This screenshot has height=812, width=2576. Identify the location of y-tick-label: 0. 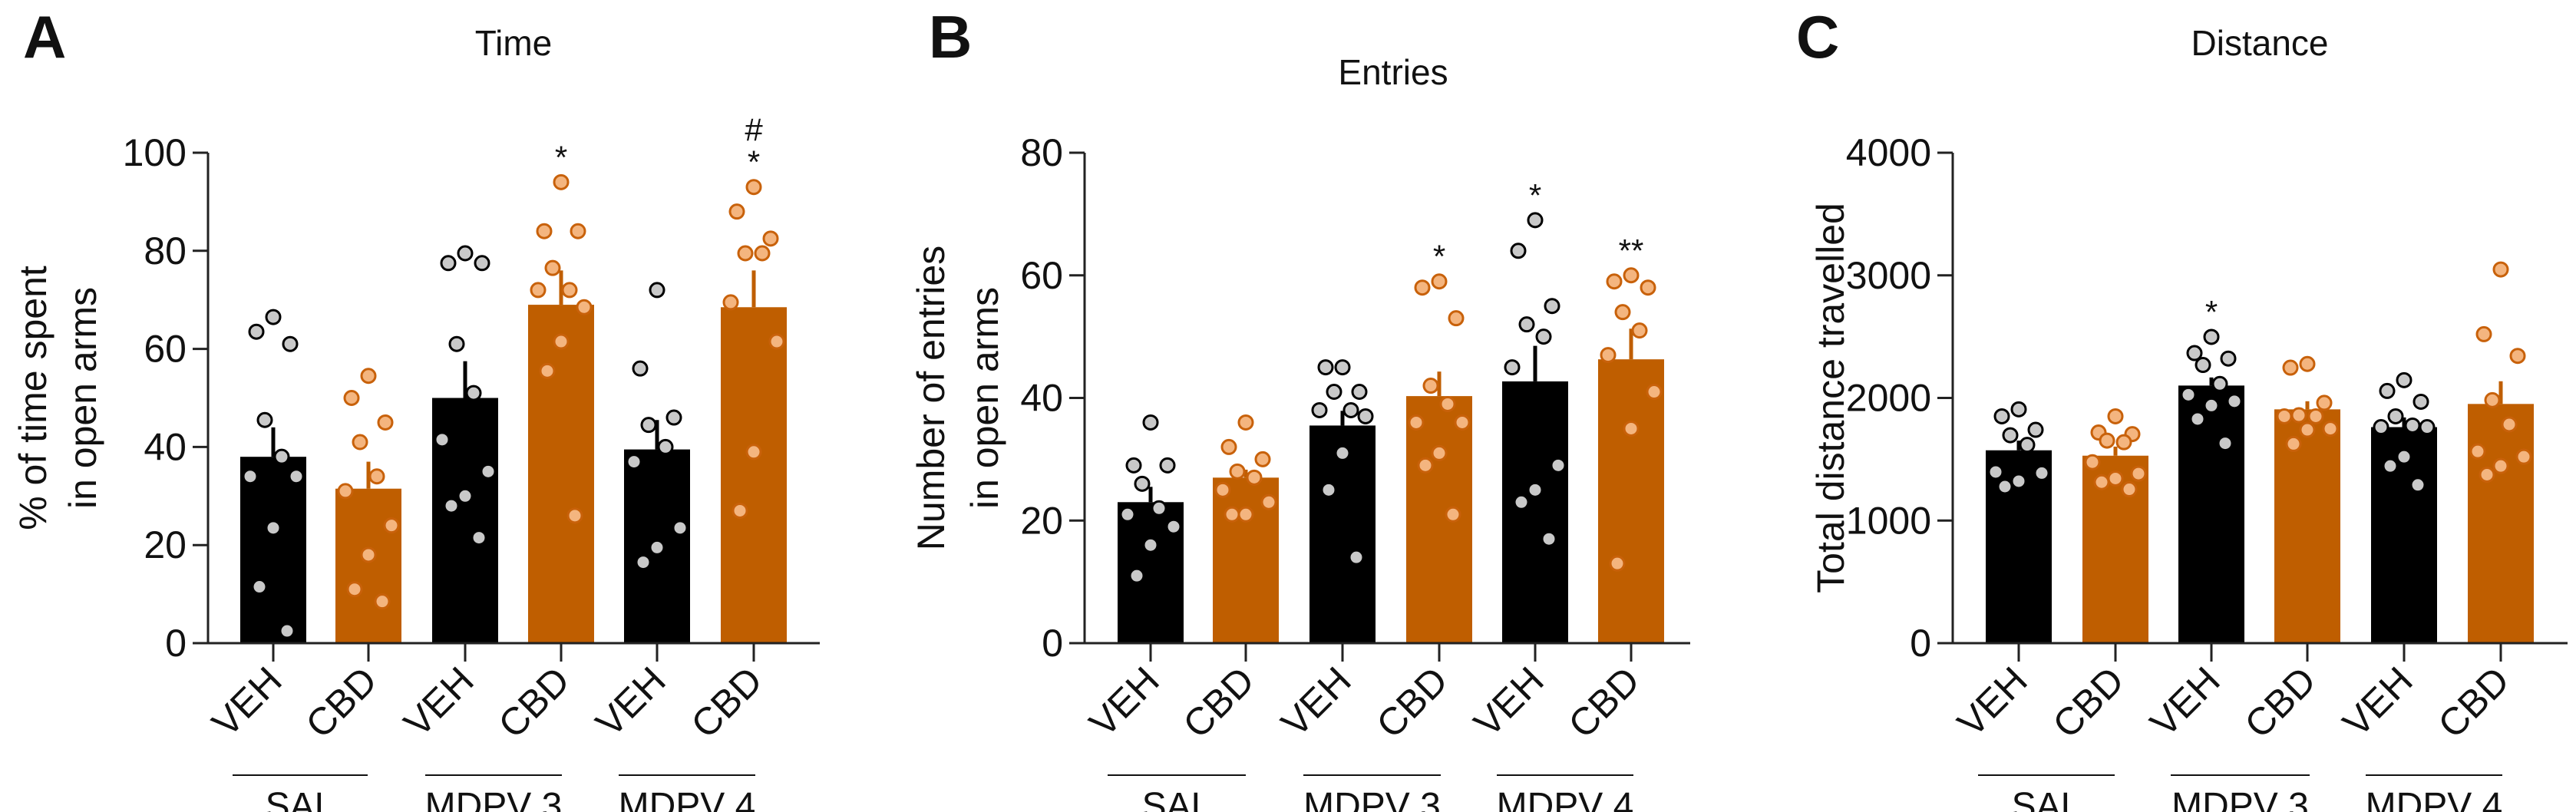
(1052, 643).